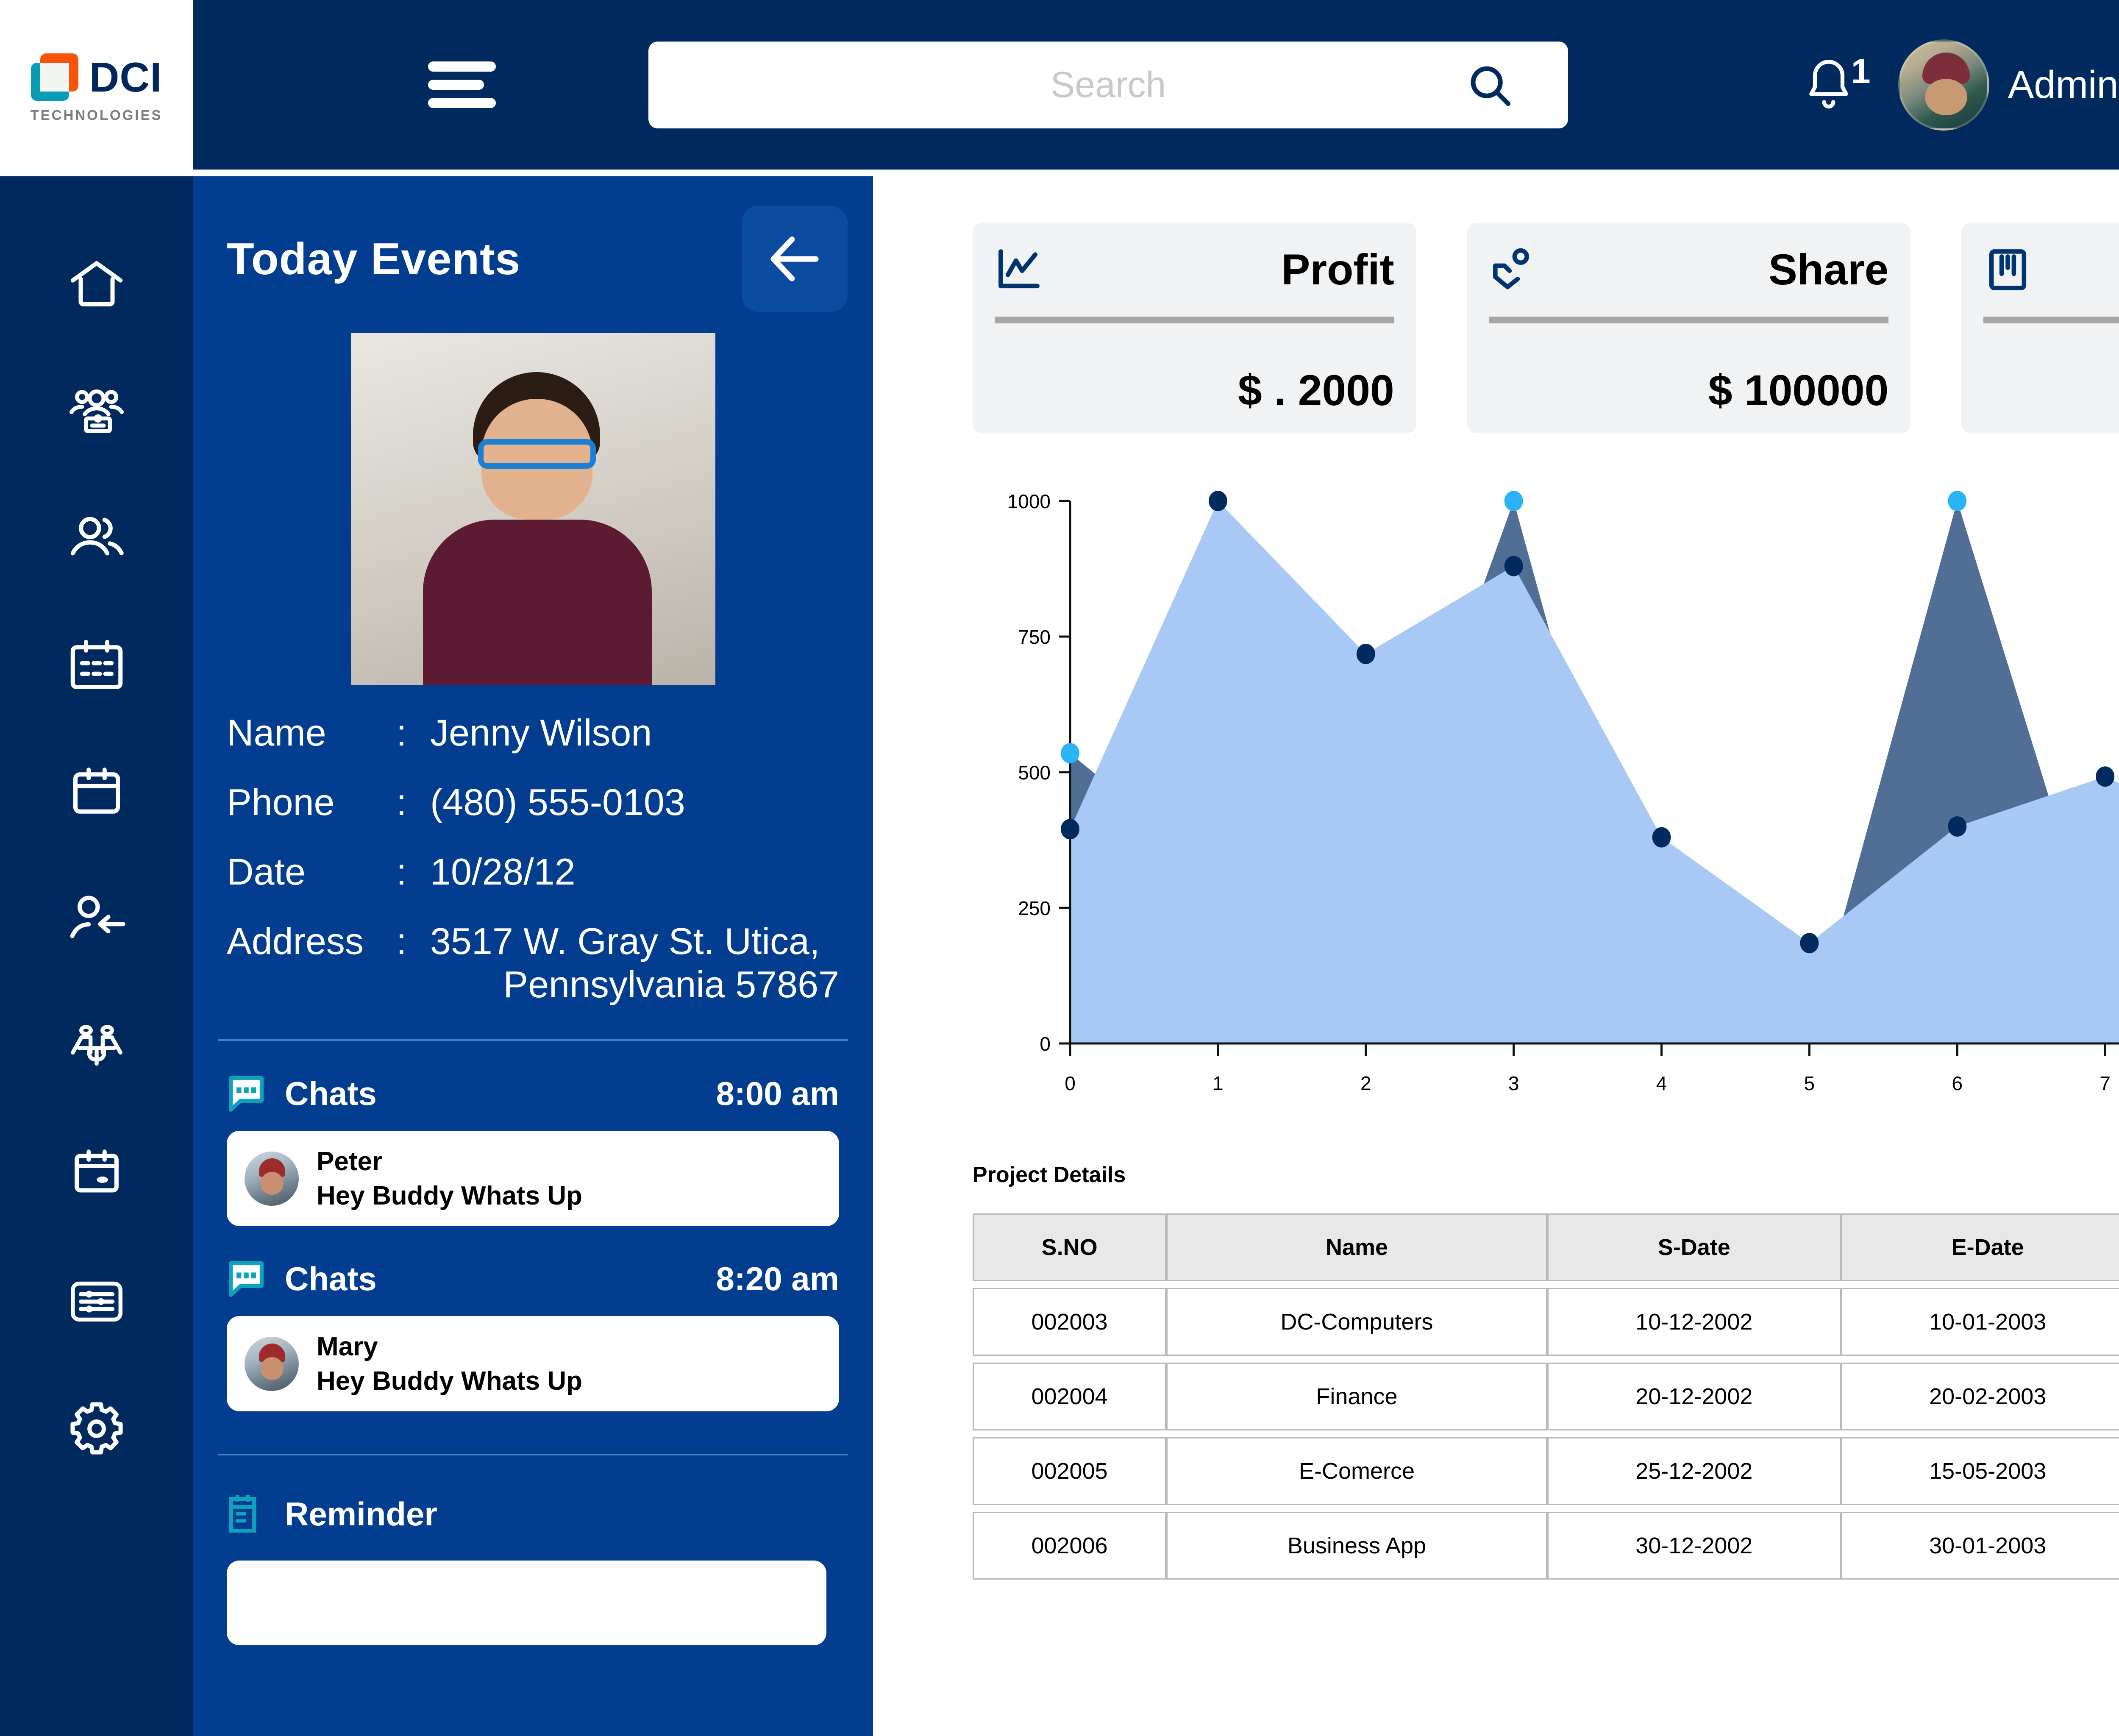 This screenshot has width=2119, height=1736. Describe the element at coordinates (1957, 1083) in the screenshot. I see `chart-x-tick-label: 6` at that location.